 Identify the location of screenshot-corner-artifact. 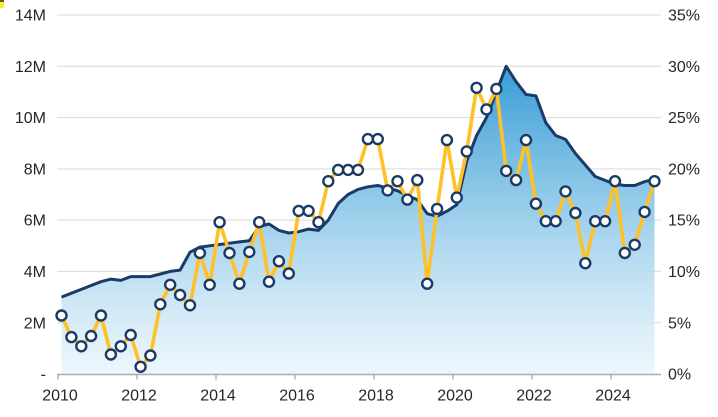
(2, 4).